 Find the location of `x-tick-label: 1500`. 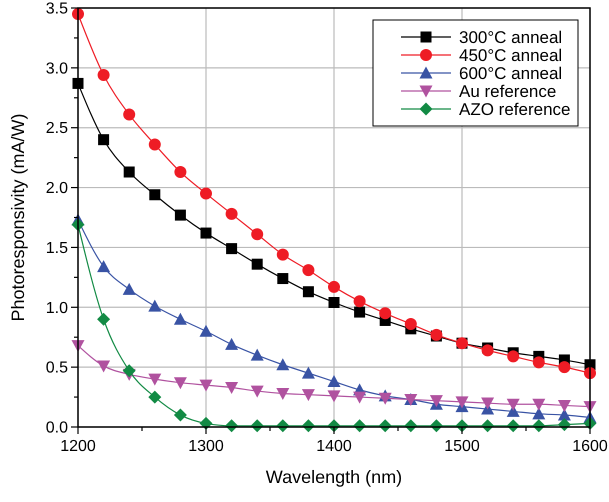

x-tick-label: 1500 is located at coordinates (462, 446).